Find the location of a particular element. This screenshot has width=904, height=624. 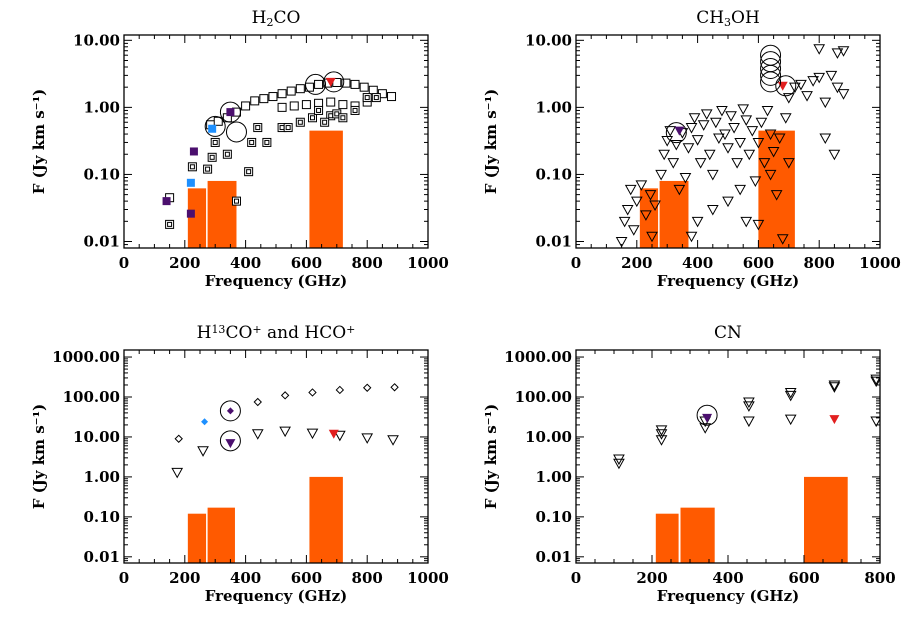

y-tick-label: 0.01 is located at coordinates (101, 242).